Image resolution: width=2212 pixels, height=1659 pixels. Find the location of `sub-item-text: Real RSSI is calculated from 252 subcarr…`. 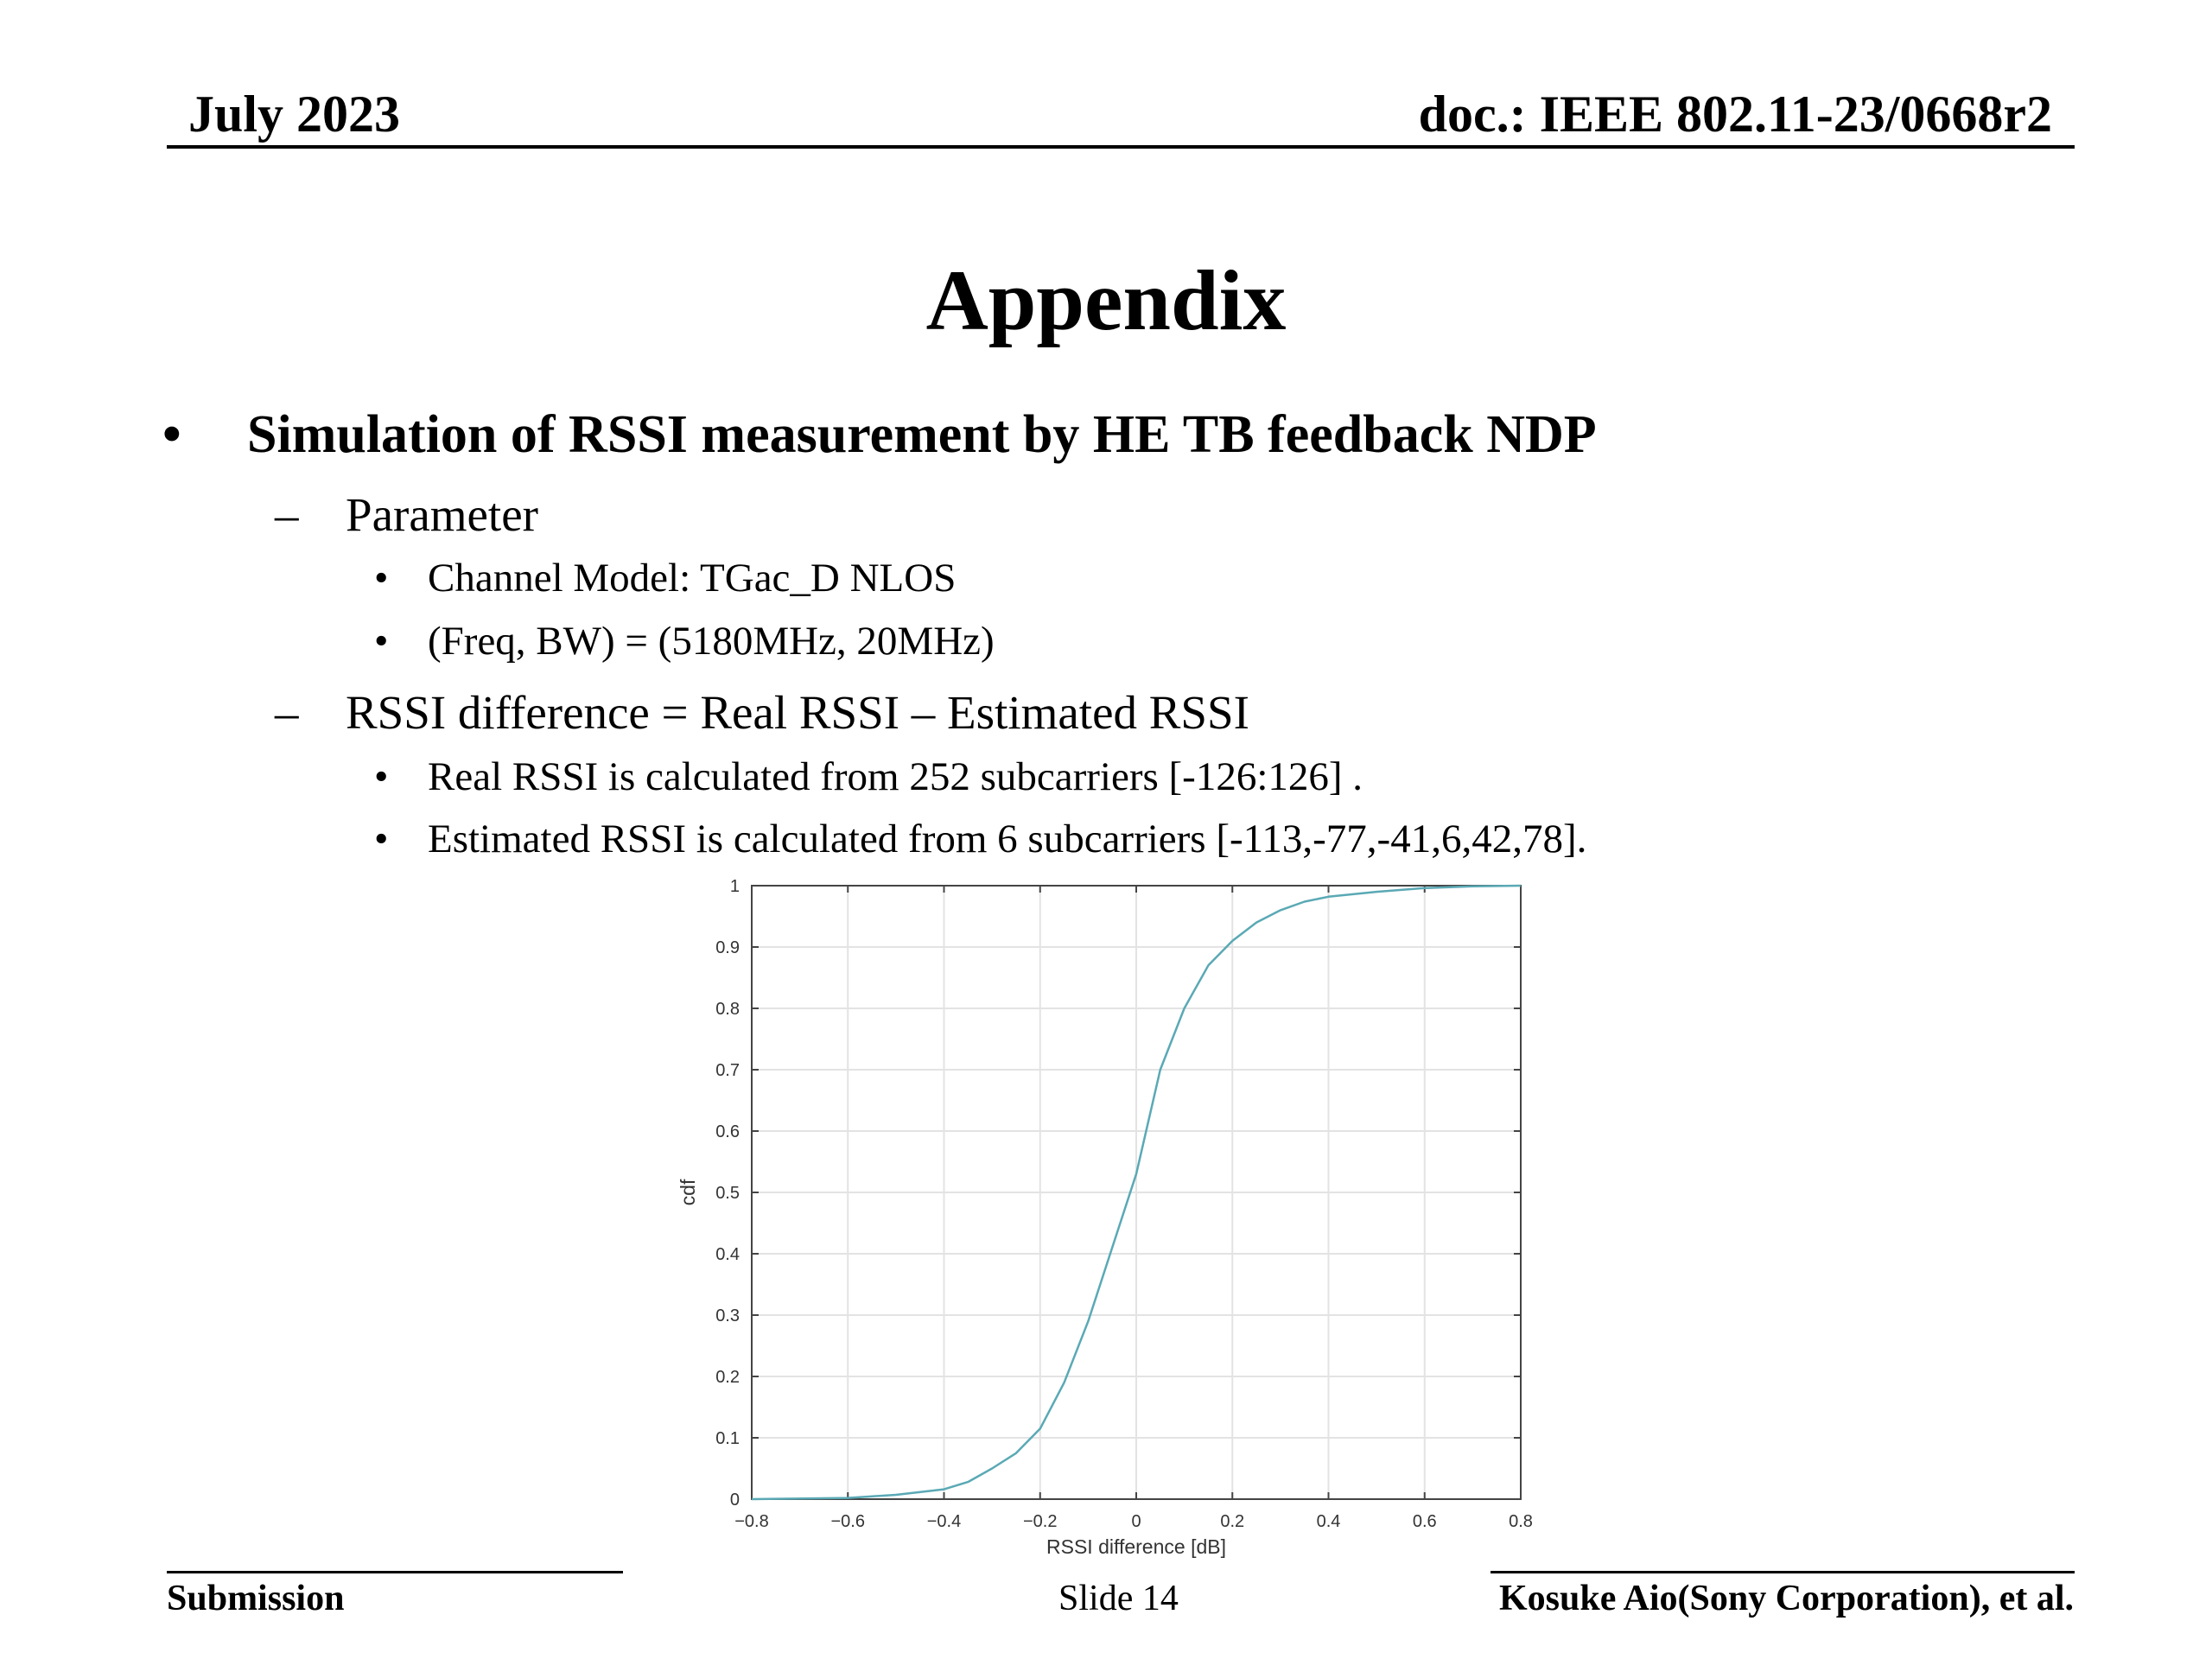

sub-item-text: Real RSSI is calculated from 252 subcarr… is located at coordinates (895, 776).